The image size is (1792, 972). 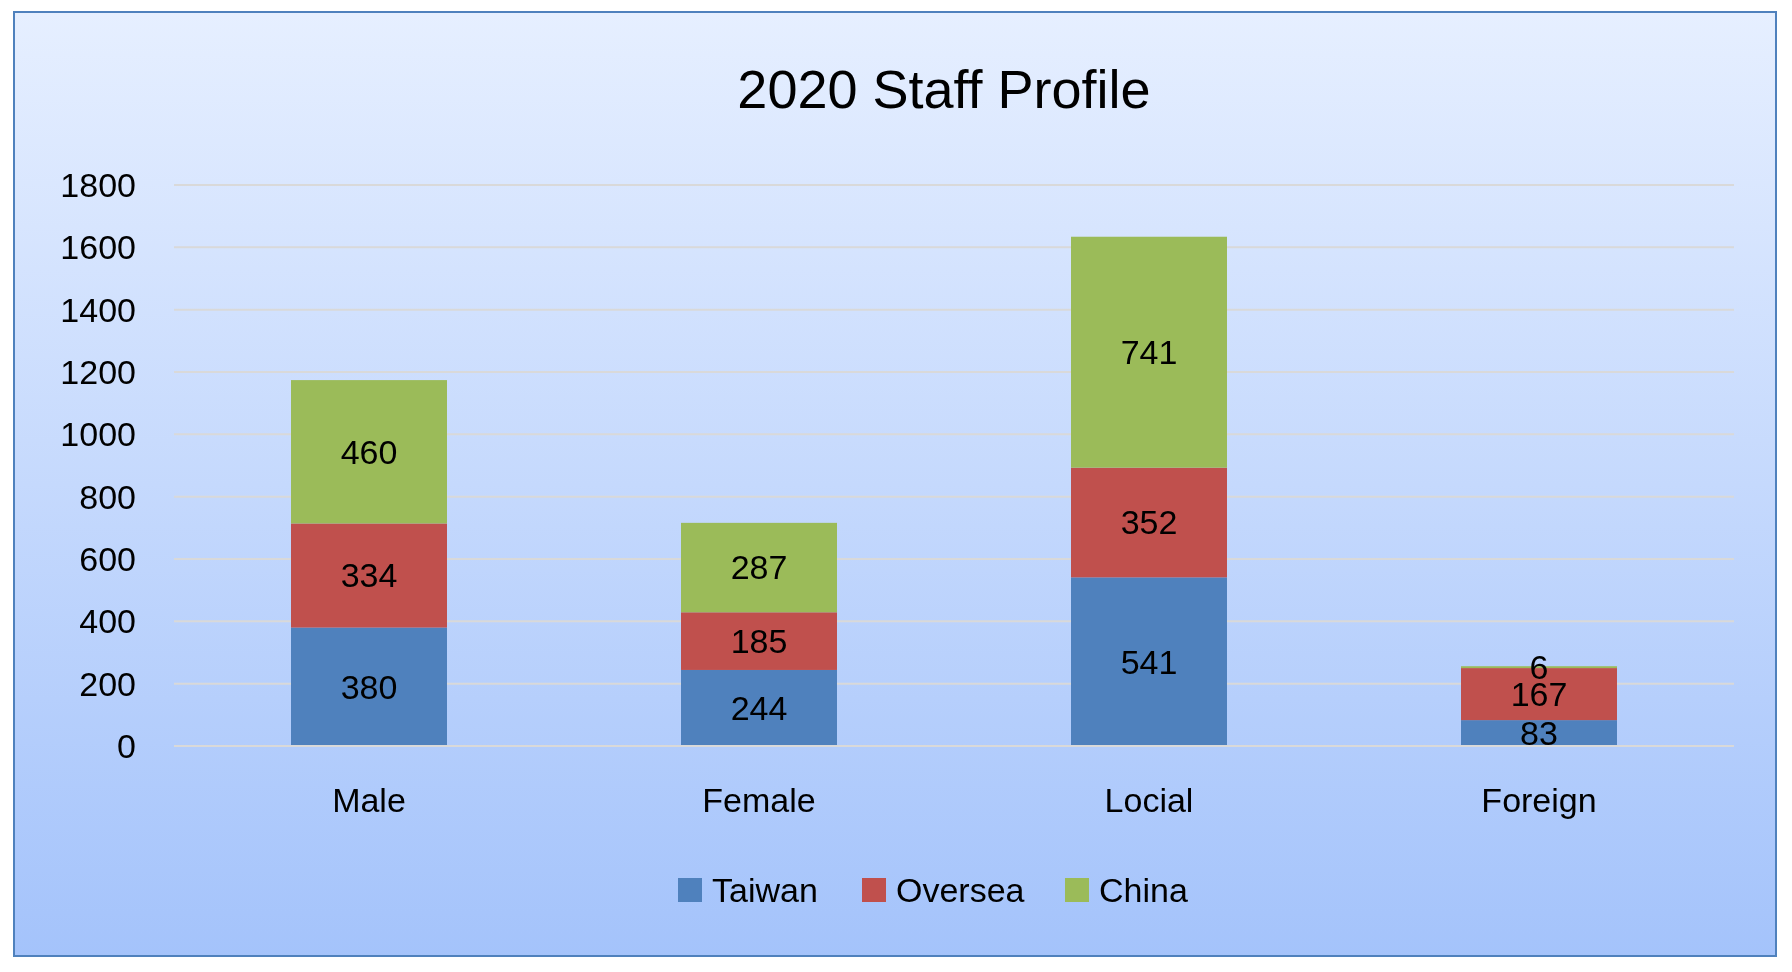 I want to click on data-label: 244, so click(x=759, y=707).